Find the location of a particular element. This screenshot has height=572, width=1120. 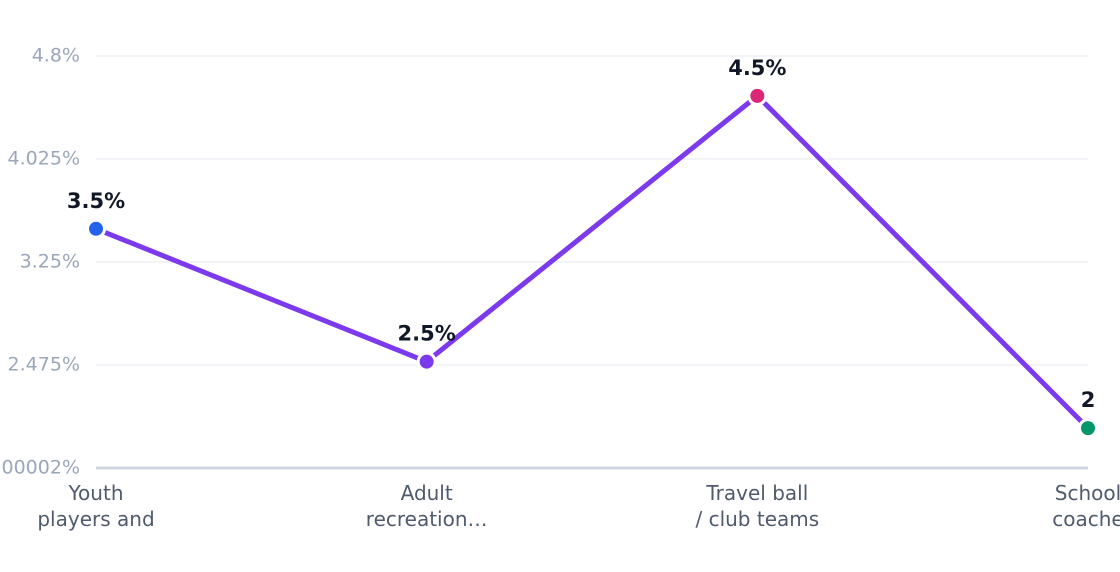

data-label: 4.5% is located at coordinates (757, 68).